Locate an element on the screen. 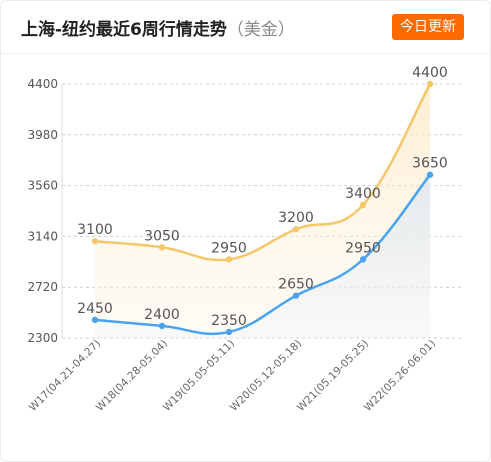 The width and height of the screenshot is (491, 462). data-label: 2400 is located at coordinates (162, 315).